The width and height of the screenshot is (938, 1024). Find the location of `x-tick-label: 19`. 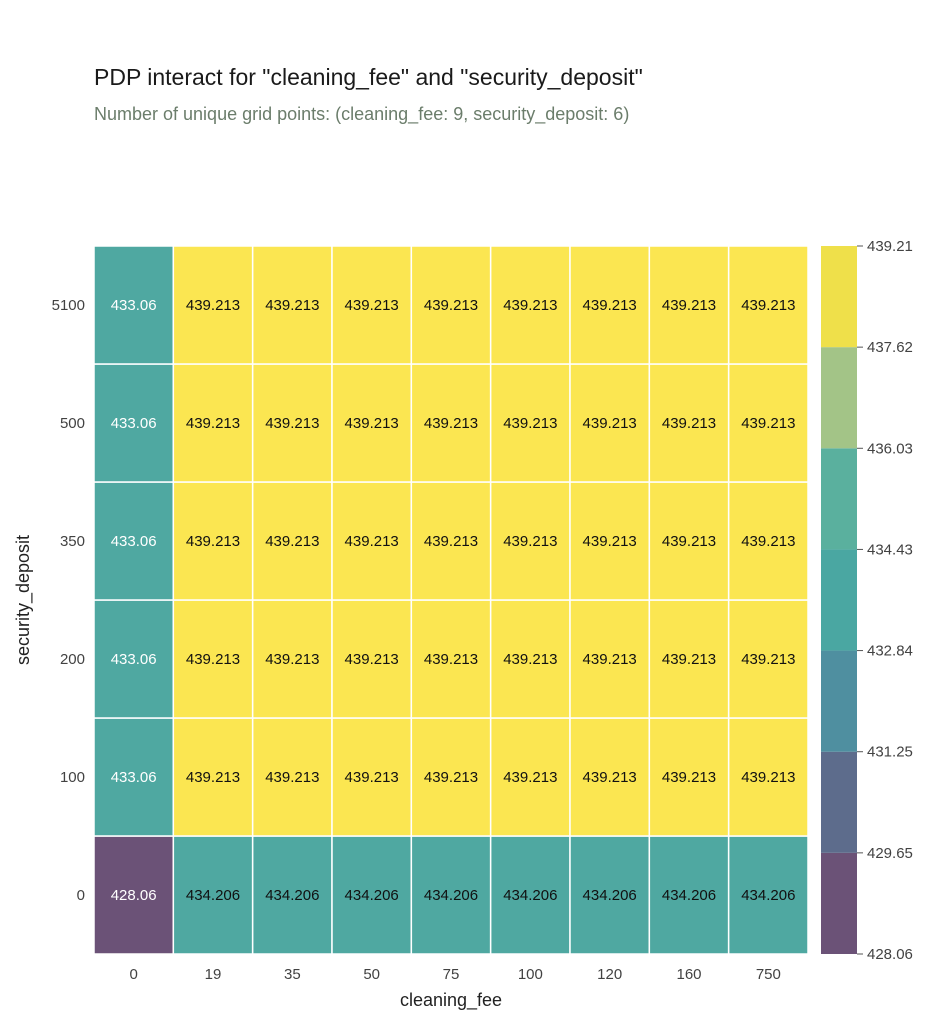

x-tick-label: 19 is located at coordinates (213, 974).